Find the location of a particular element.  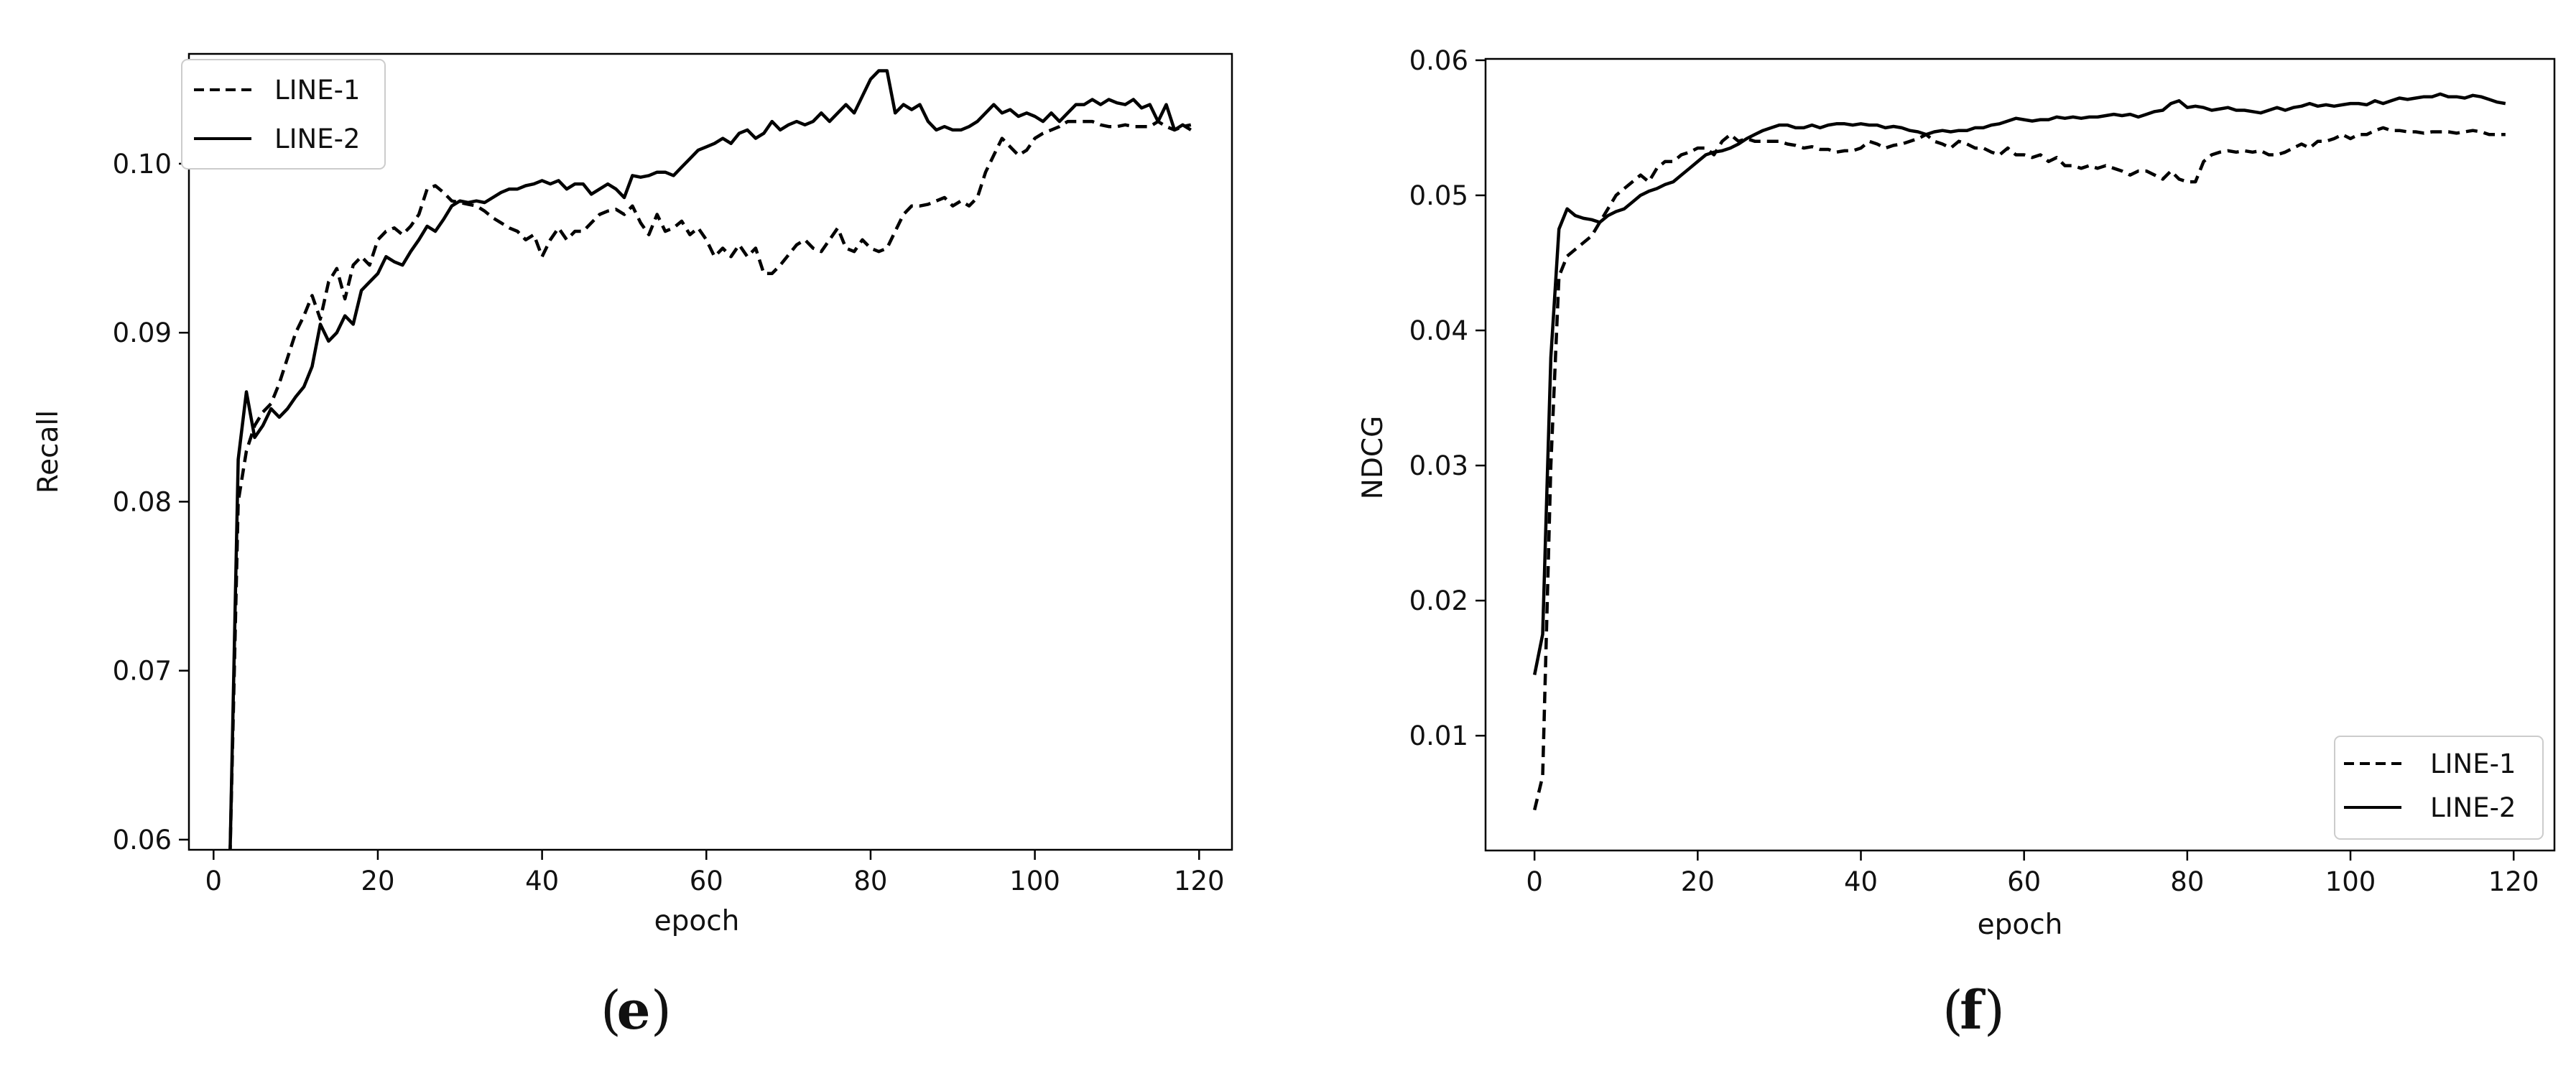

x-tick-label-f: 120 is located at coordinates (2513, 882).